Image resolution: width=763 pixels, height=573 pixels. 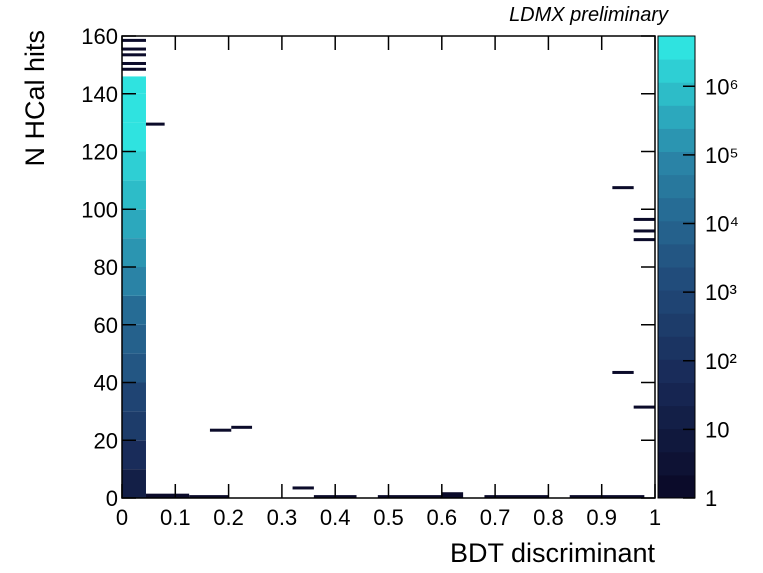 I want to click on y-tick-label: 80, so click(x=106, y=267).